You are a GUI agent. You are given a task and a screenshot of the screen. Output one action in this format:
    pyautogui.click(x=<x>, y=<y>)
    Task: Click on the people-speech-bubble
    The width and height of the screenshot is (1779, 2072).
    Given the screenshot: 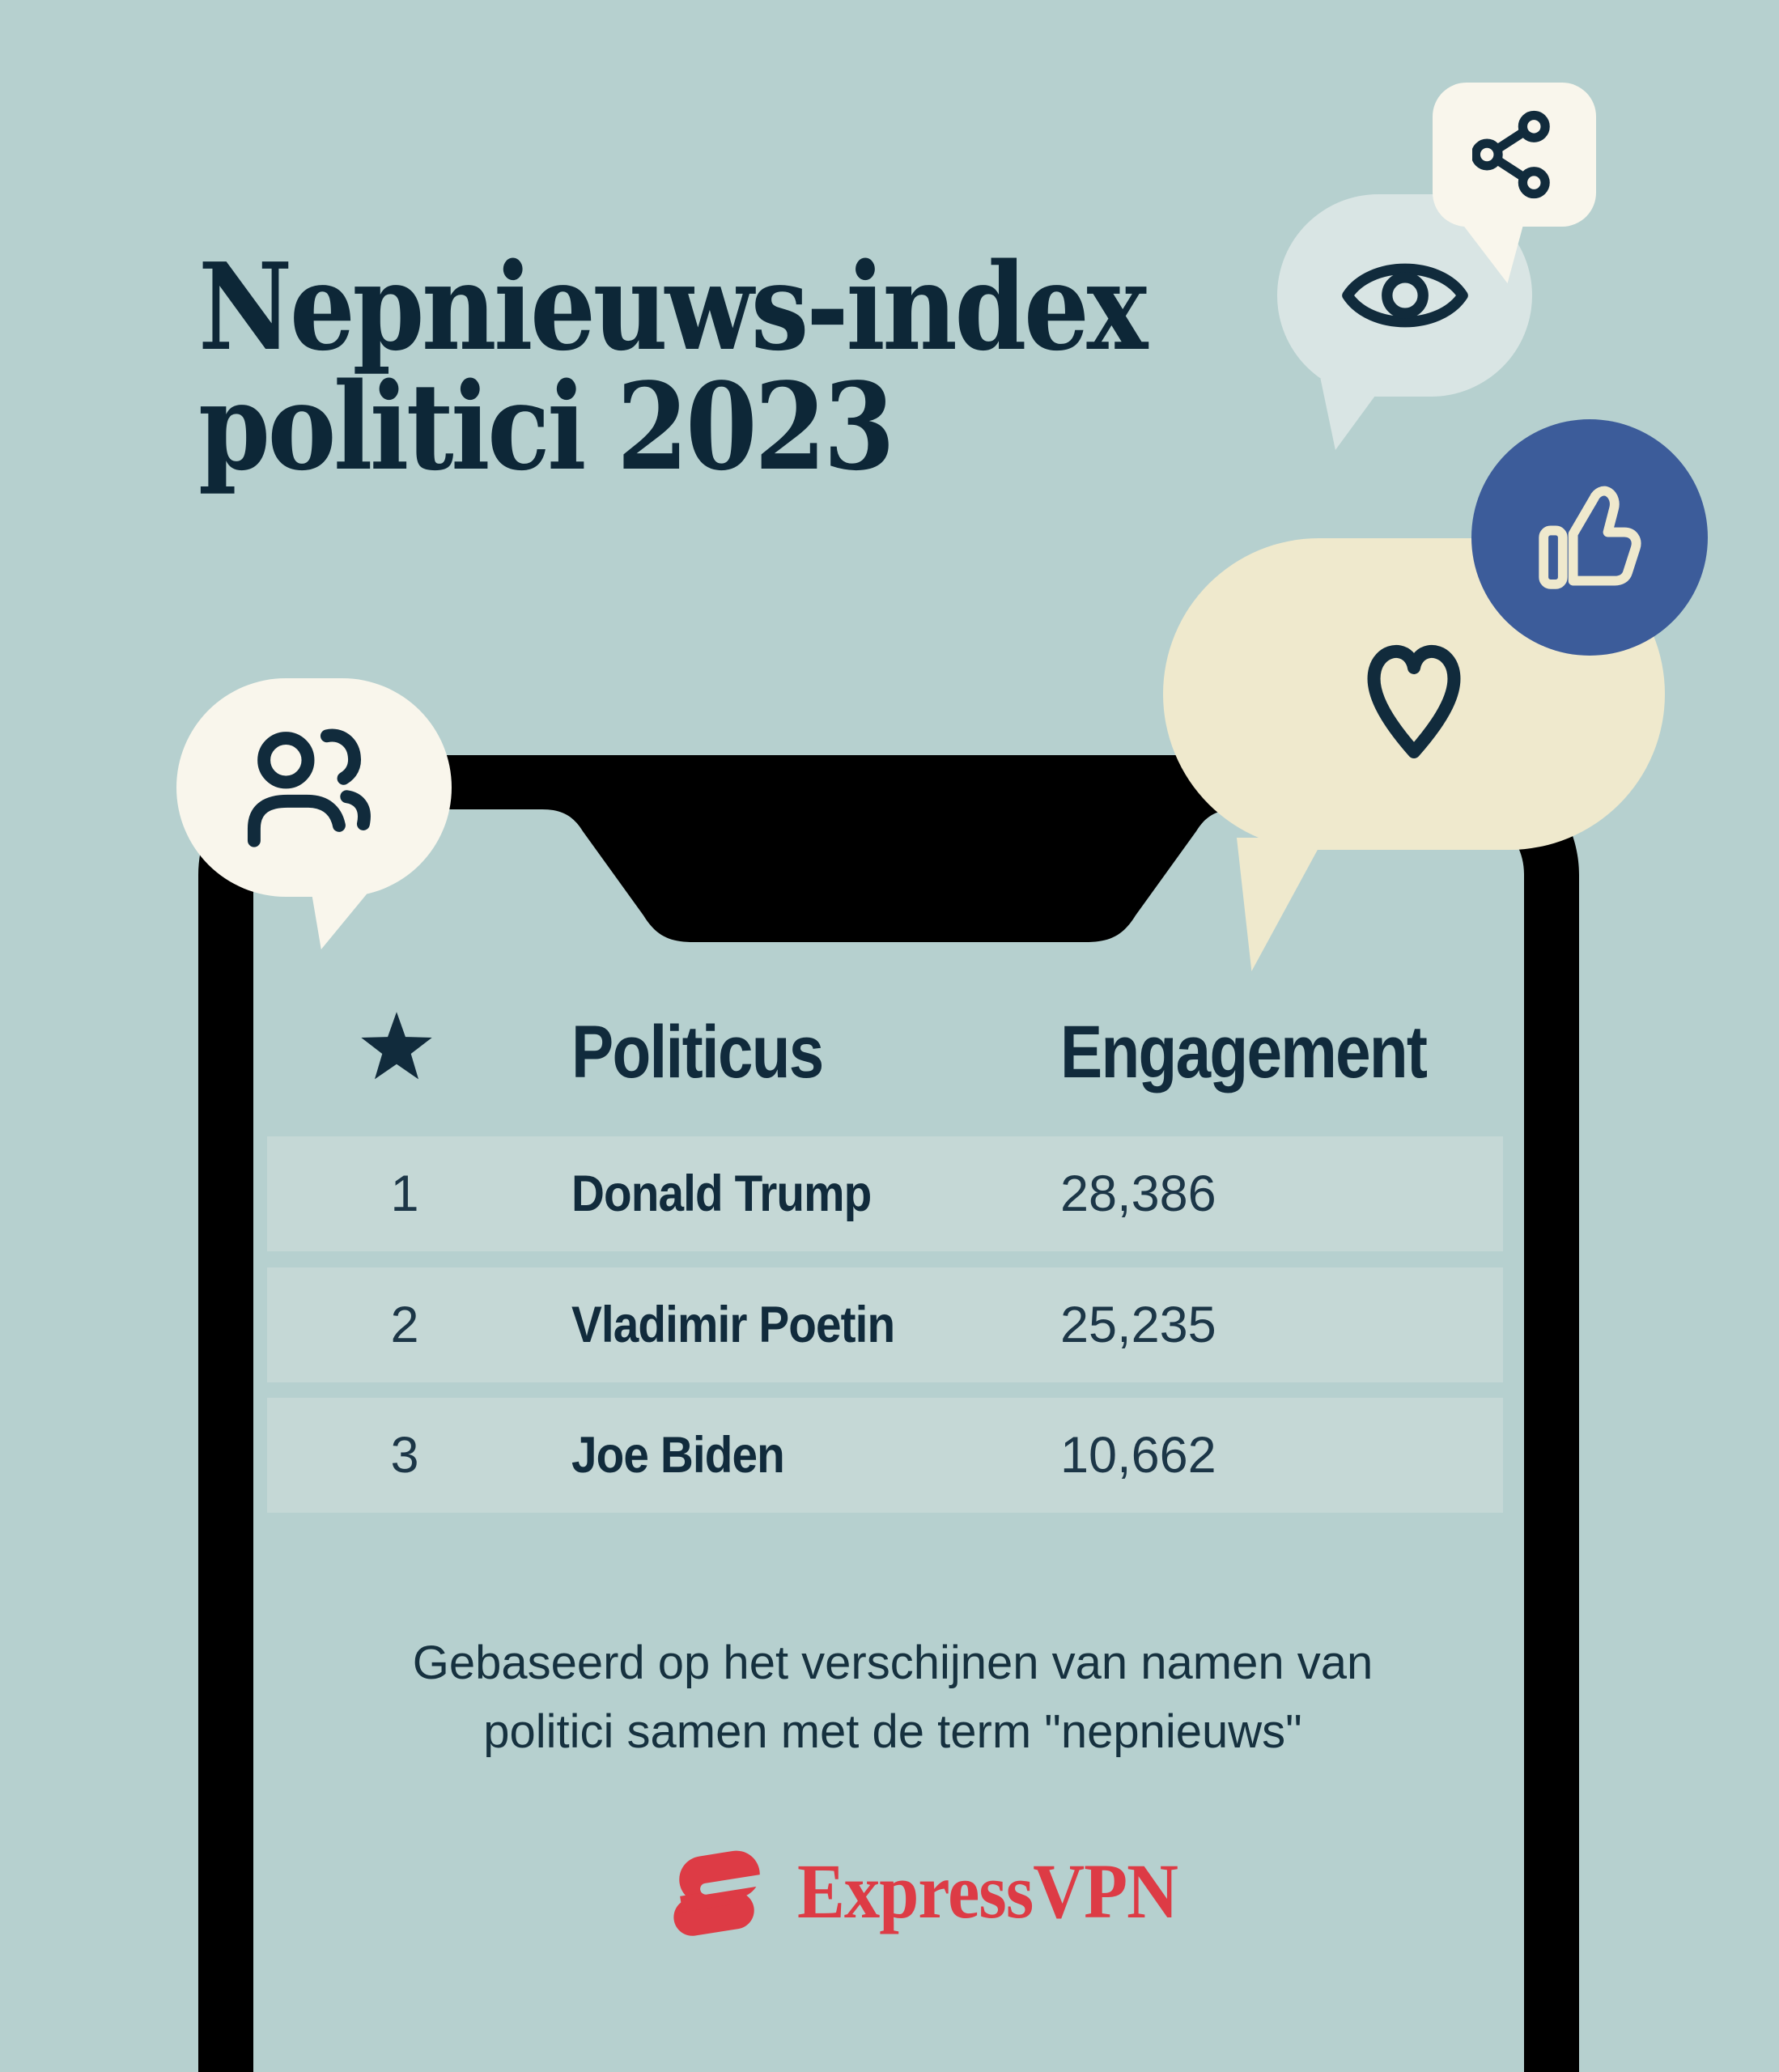 What is the action you would take?
    pyautogui.click(x=314, y=787)
    